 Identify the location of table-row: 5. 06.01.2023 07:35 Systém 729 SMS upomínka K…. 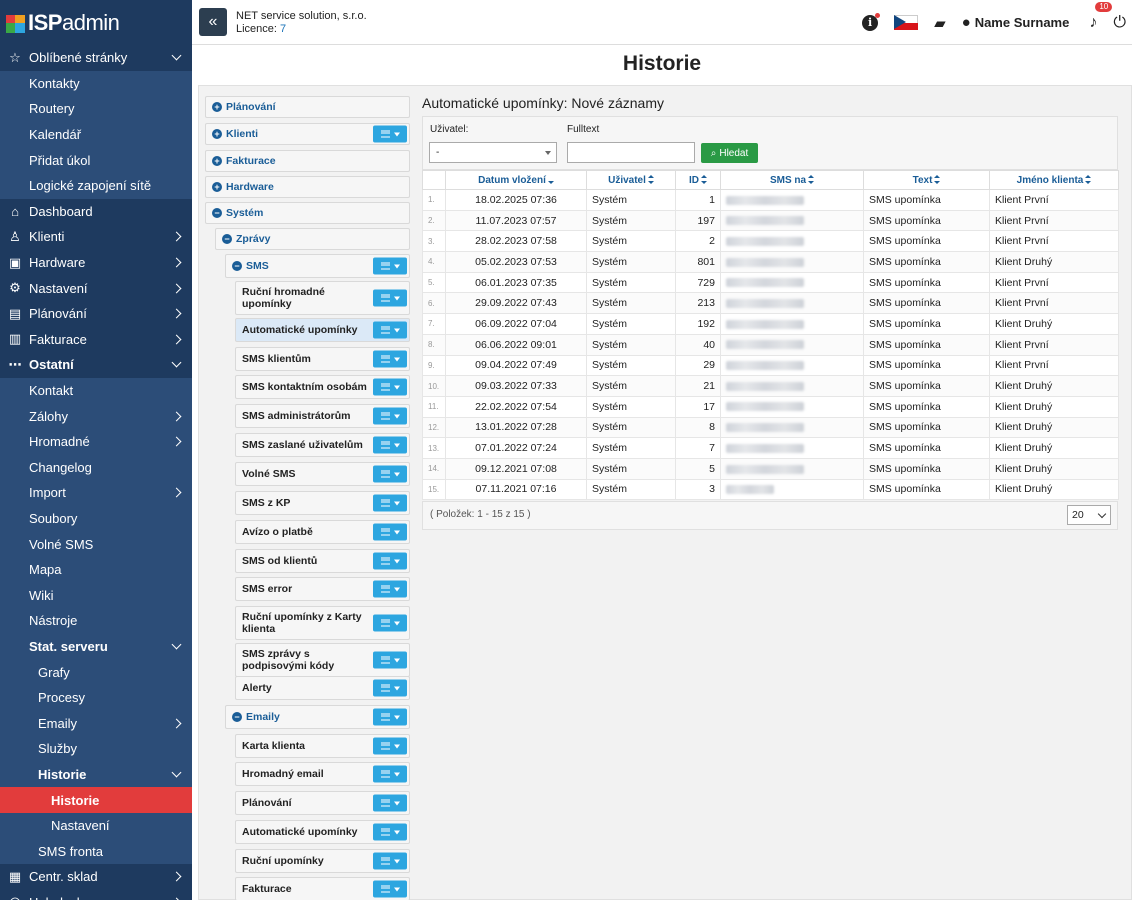
(770, 282).